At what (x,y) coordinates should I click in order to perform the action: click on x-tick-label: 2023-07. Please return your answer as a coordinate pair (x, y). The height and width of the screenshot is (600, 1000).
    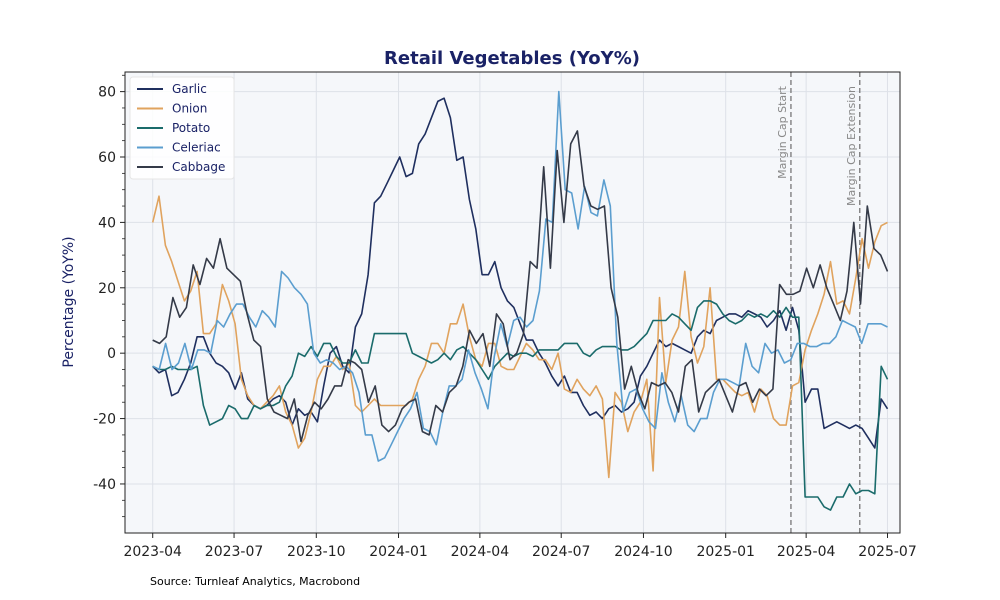
    Looking at the image, I should click on (234, 552).